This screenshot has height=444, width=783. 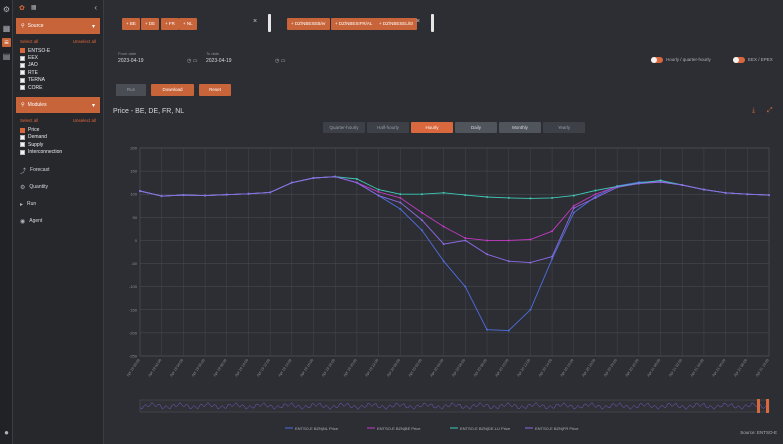 I want to click on source-item: ENTSO-E, so click(x=58, y=50).